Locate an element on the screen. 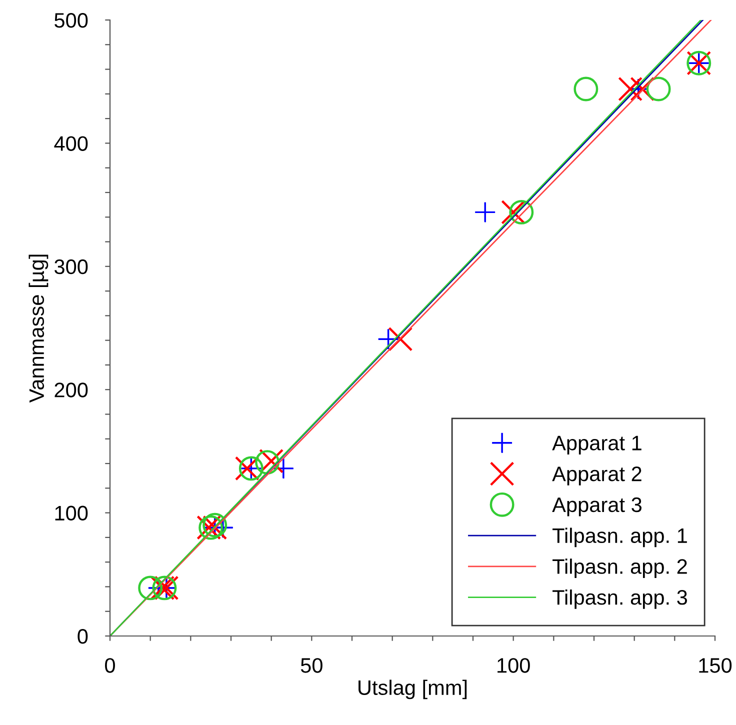 The height and width of the screenshot is (725, 736). y-tick-label: 0 is located at coordinates (83, 636).